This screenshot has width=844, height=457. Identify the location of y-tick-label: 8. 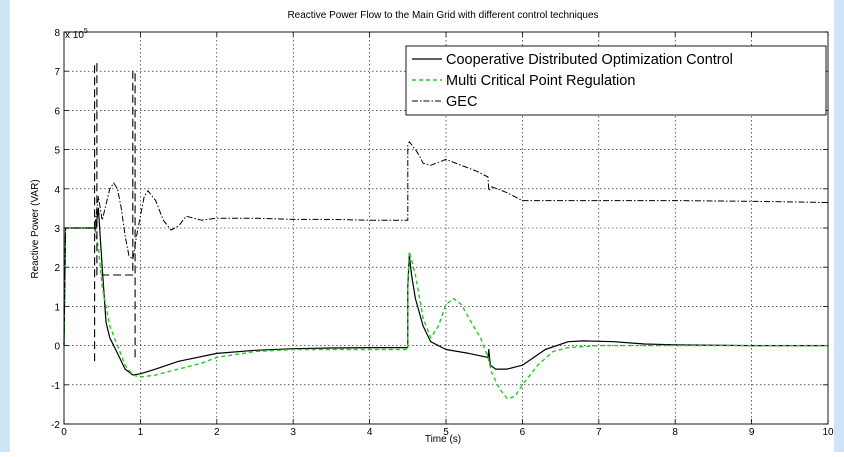
(57, 33).